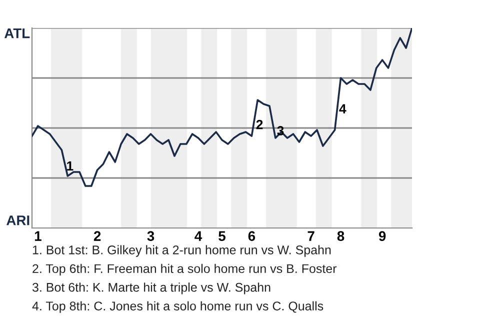 The height and width of the screenshot is (320, 480). What do you see at coordinates (311, 236) in the screenshot?
I see `x-tick-label: 7` at bounding box center [311, 236].